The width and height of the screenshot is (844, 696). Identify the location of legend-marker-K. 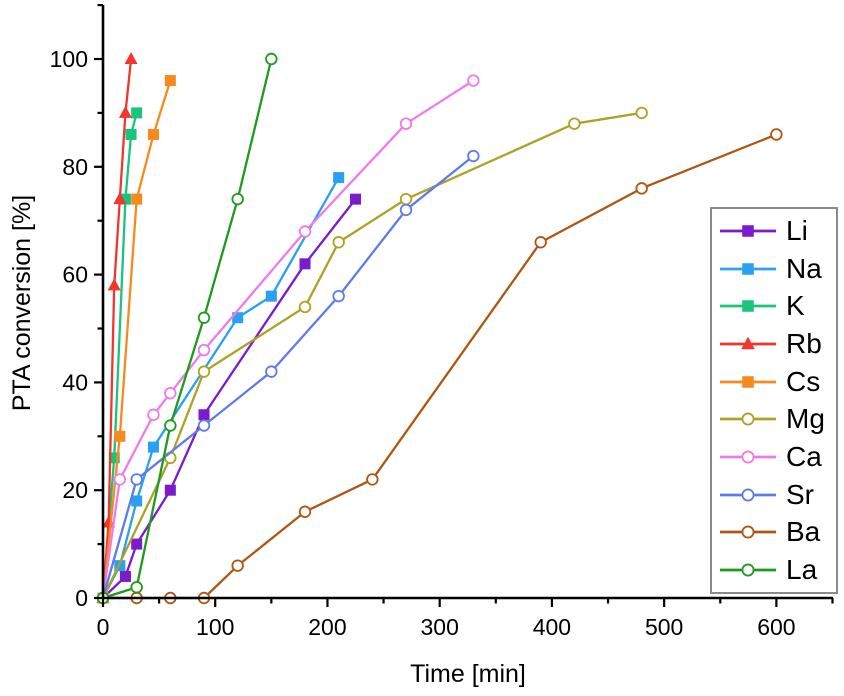
(748, 306).